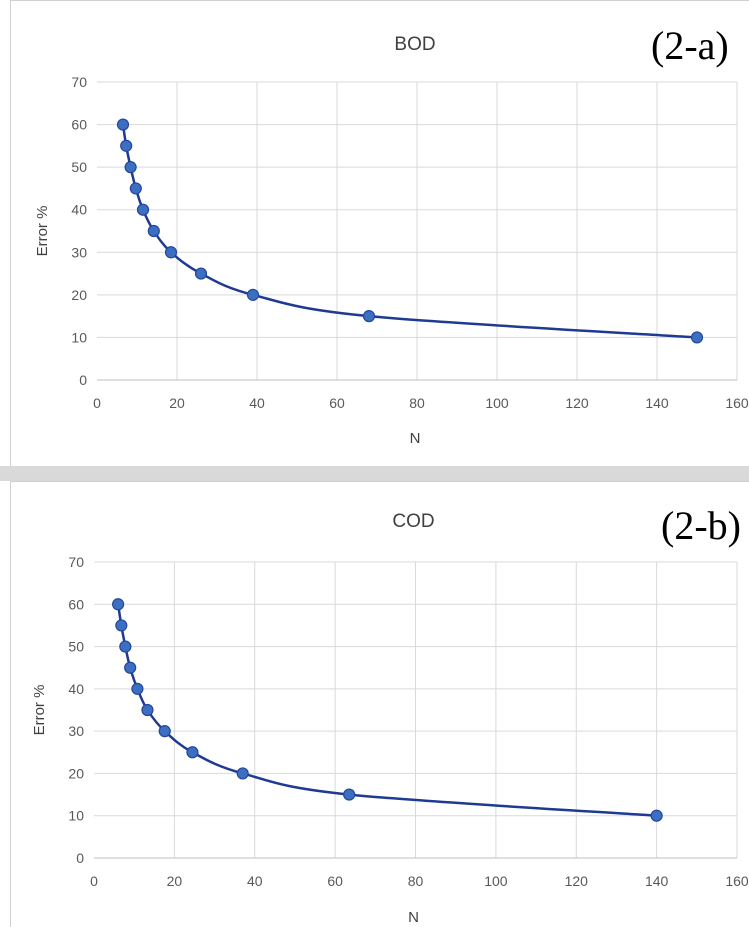 This screenshot has height=927, width=749. What do you see at coordinates (701, 525) in the screenshot?
I see `figure-tag: (2-b)` at bounding box center [701, 525].